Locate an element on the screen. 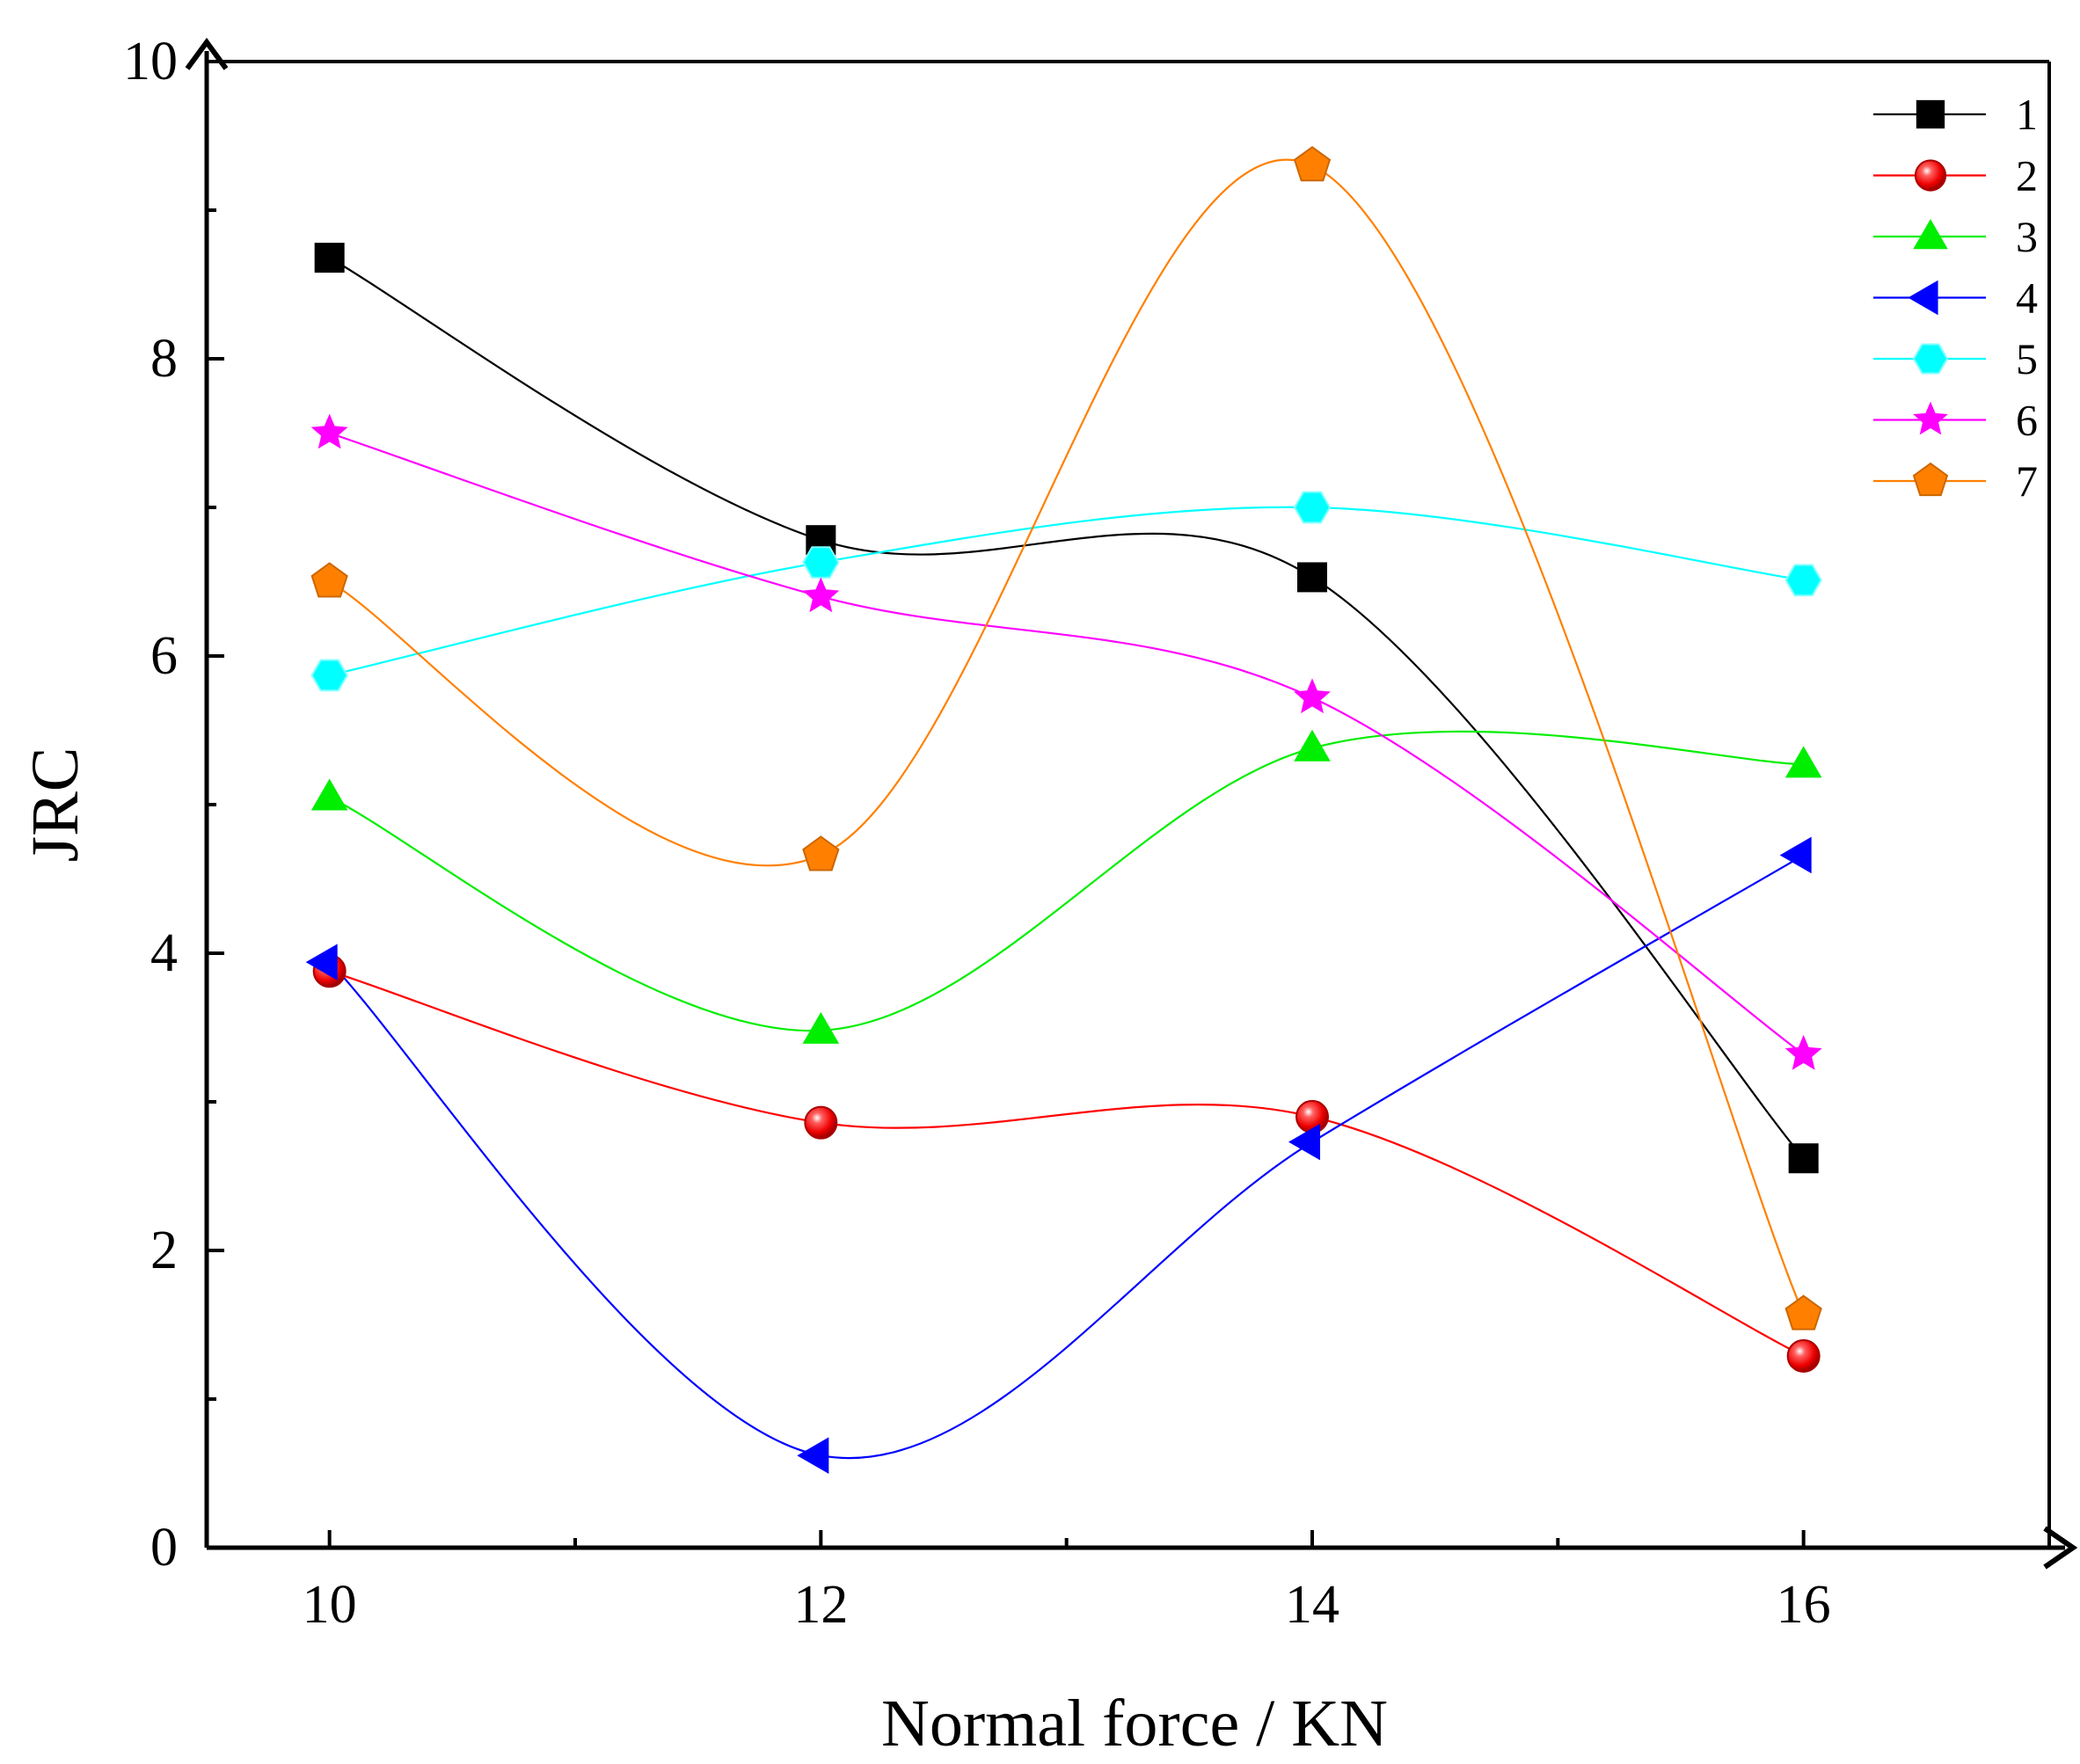 This screenshot has height=1764, width=2080. y-tick-label: 0 is located at coordinates (164, 1548).